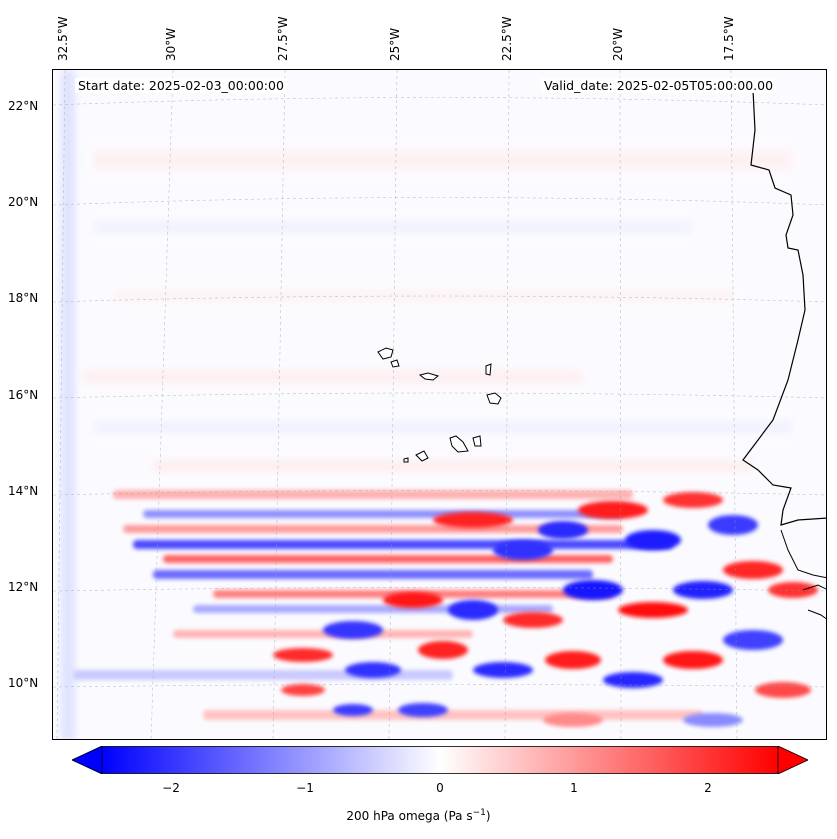 This screenshot has width=837, height=839. What do you see at coordinates (305, 788) in the screenshot?
I see `colorbar-tick: −1` at bounding box center [305, 788].